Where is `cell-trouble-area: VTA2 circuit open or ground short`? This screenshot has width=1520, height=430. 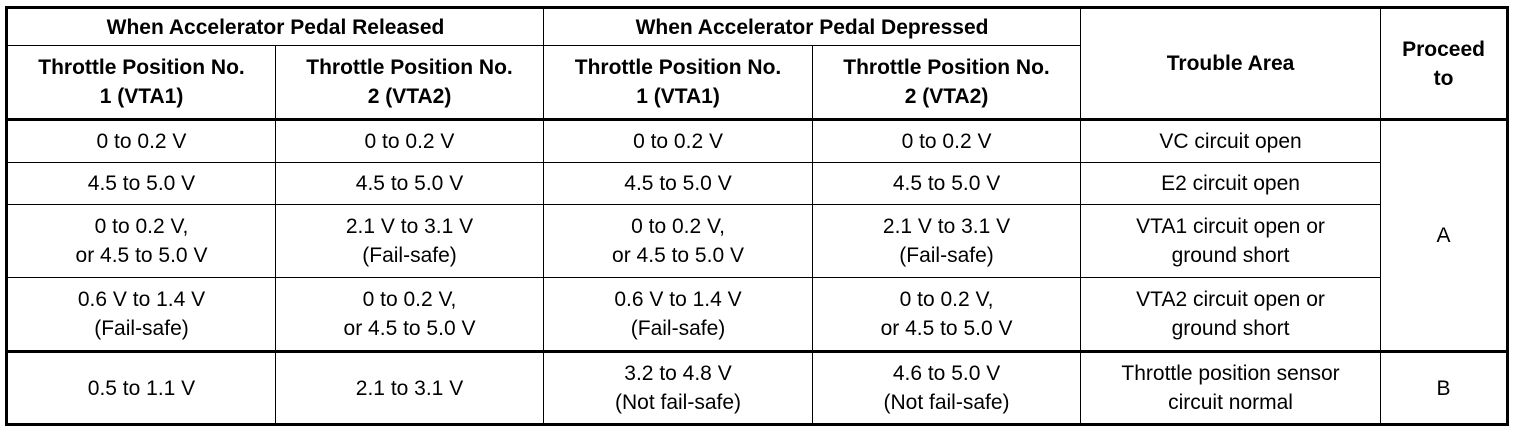
cell-trouble-area: VTA2 circuit open or ground short is located at coordinates (1231, 314).